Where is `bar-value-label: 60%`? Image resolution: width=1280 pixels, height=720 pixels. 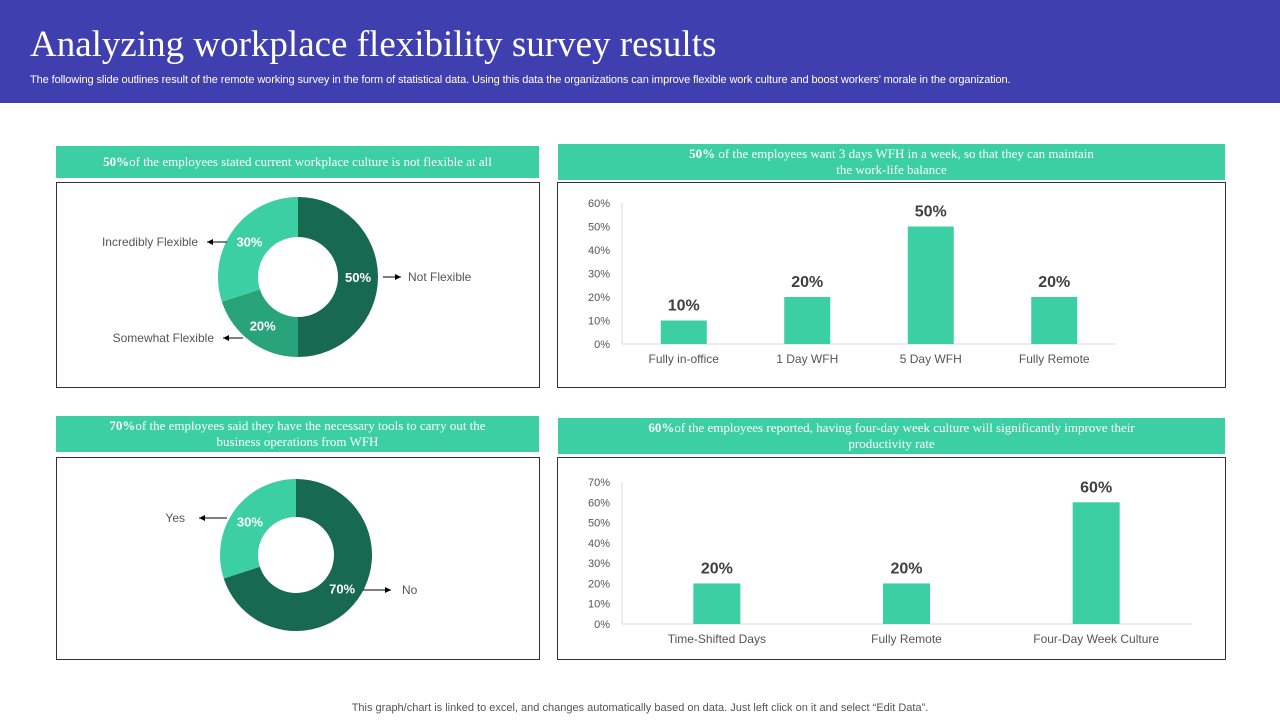 bar-value-label: 60% is located at coordinates (1096, 487).